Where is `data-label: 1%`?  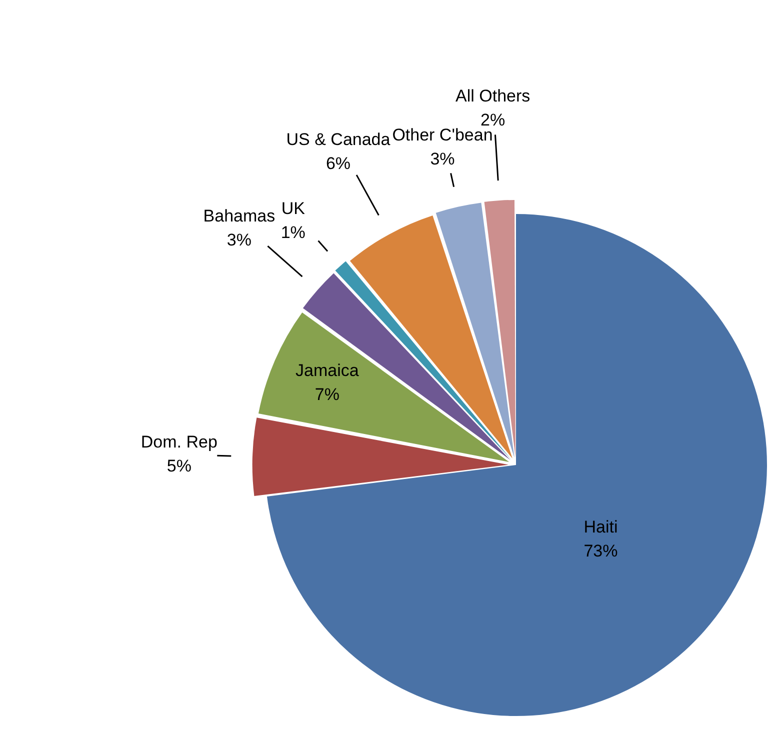
data-label: 1% is located at coordinates (293, 232).